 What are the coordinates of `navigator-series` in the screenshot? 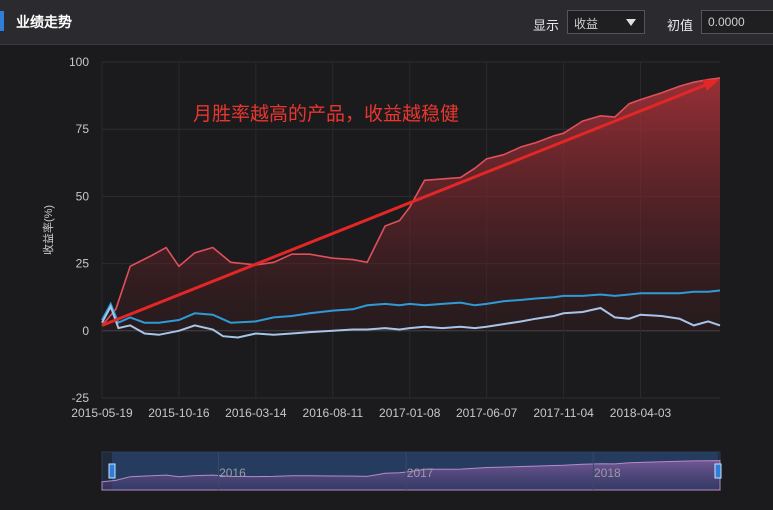 It's located at (411, 475).